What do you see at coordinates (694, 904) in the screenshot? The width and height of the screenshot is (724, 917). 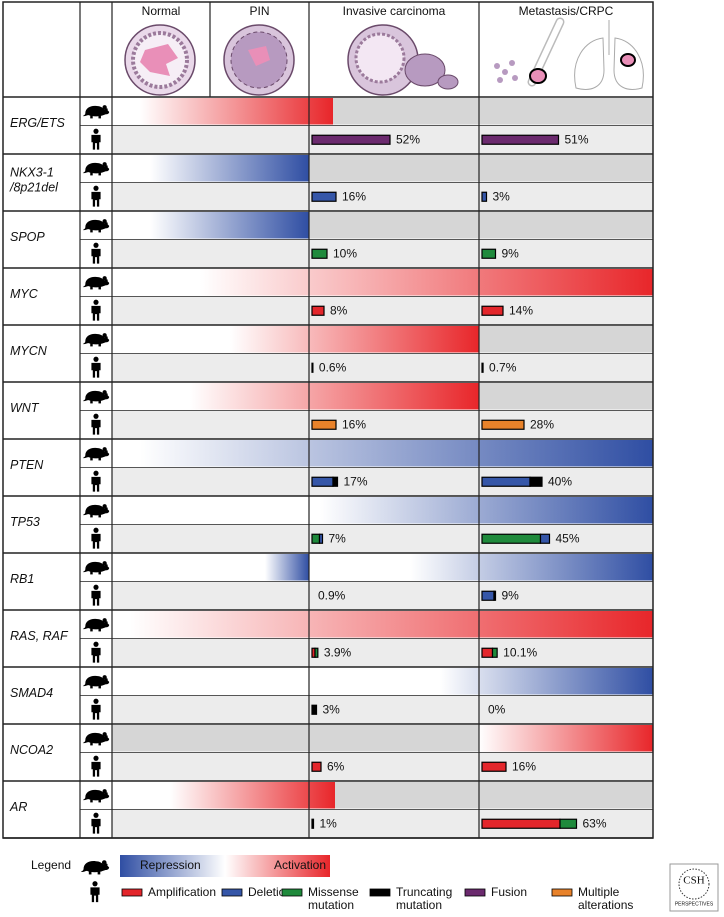 I see `logo-subtext: PERSPECTIVES` at bounding box center [694, 904].